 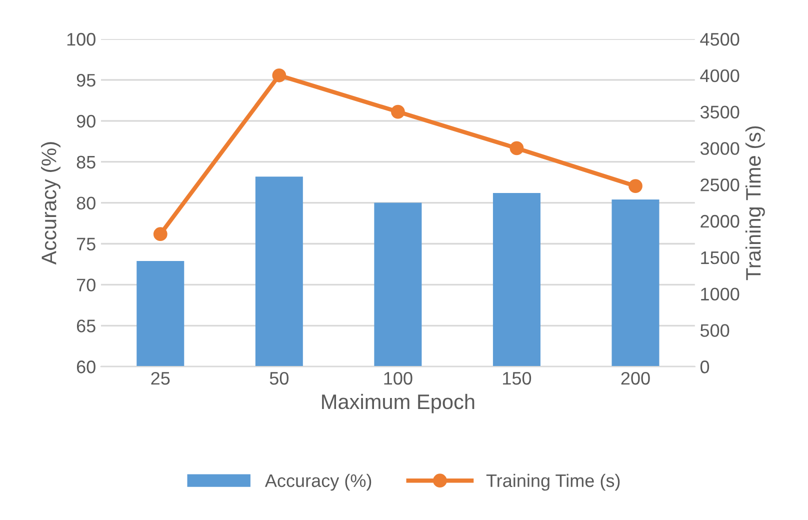 What do you see at coordinates (398, 378) in the screenshot?
I see `x-tick-label: 100` at bounding box center [398, 378].